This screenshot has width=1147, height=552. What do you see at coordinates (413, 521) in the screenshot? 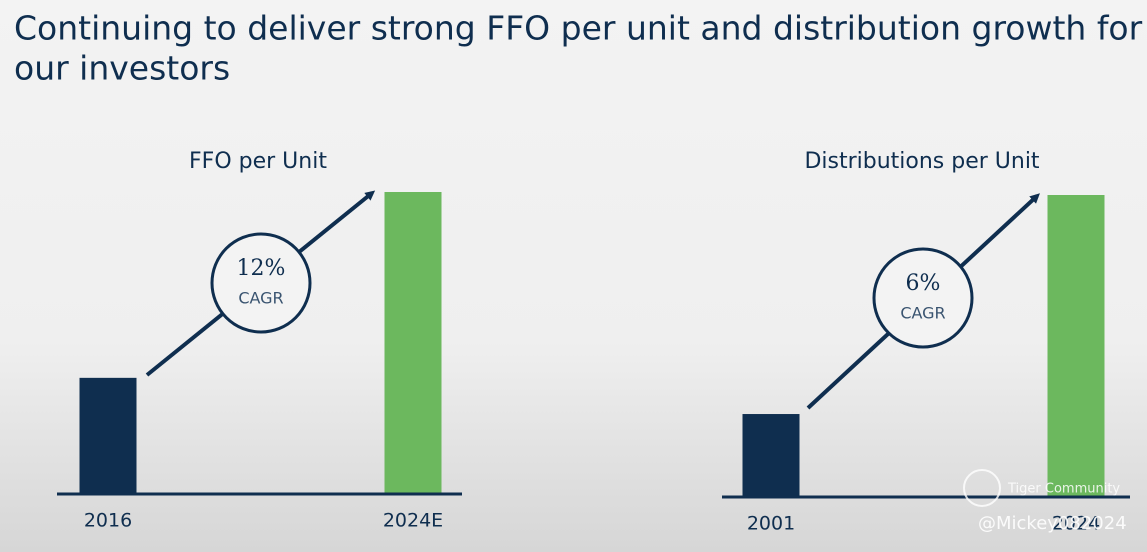
I see `x-tick-label: 2024E` at bounding box center [413, 521].